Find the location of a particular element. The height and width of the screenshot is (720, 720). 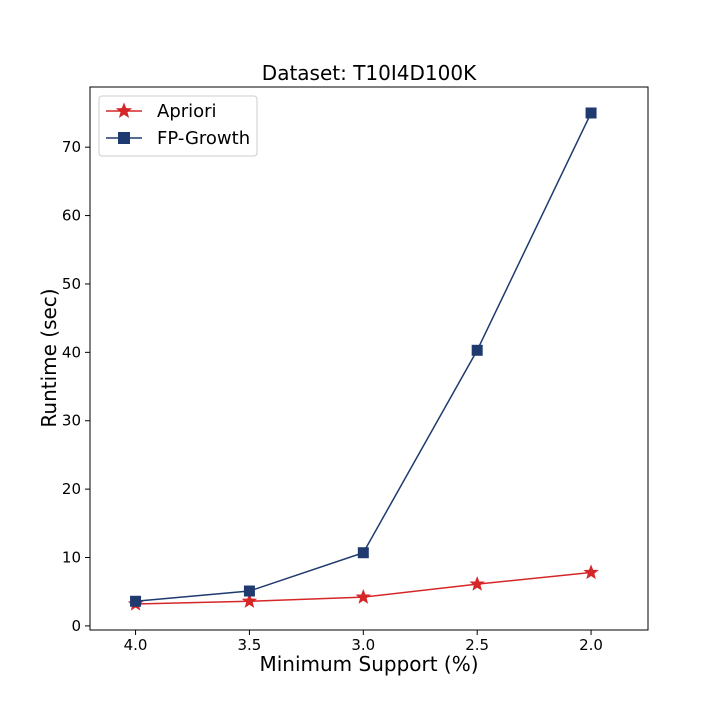

y-tick-label: 20 is located at coordinates (71, 489).